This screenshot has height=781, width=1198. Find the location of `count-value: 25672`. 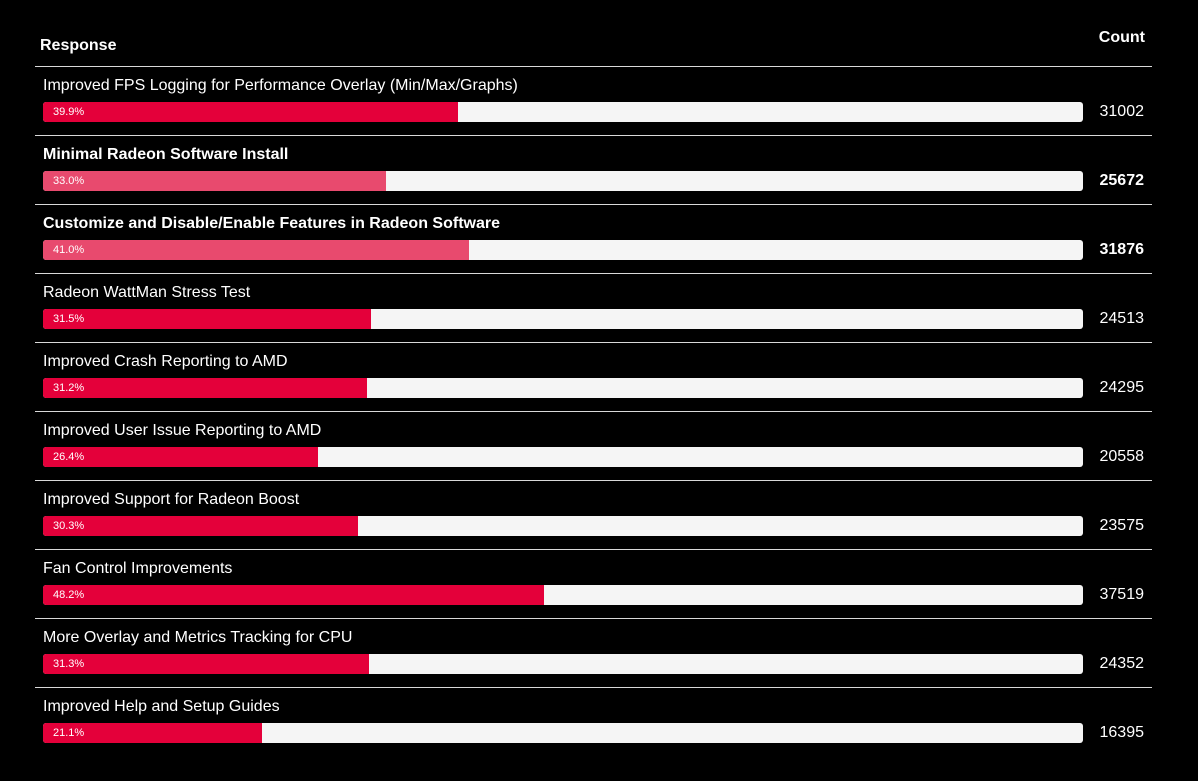

count-value: 25672 is located at coordinates (1122, 180).